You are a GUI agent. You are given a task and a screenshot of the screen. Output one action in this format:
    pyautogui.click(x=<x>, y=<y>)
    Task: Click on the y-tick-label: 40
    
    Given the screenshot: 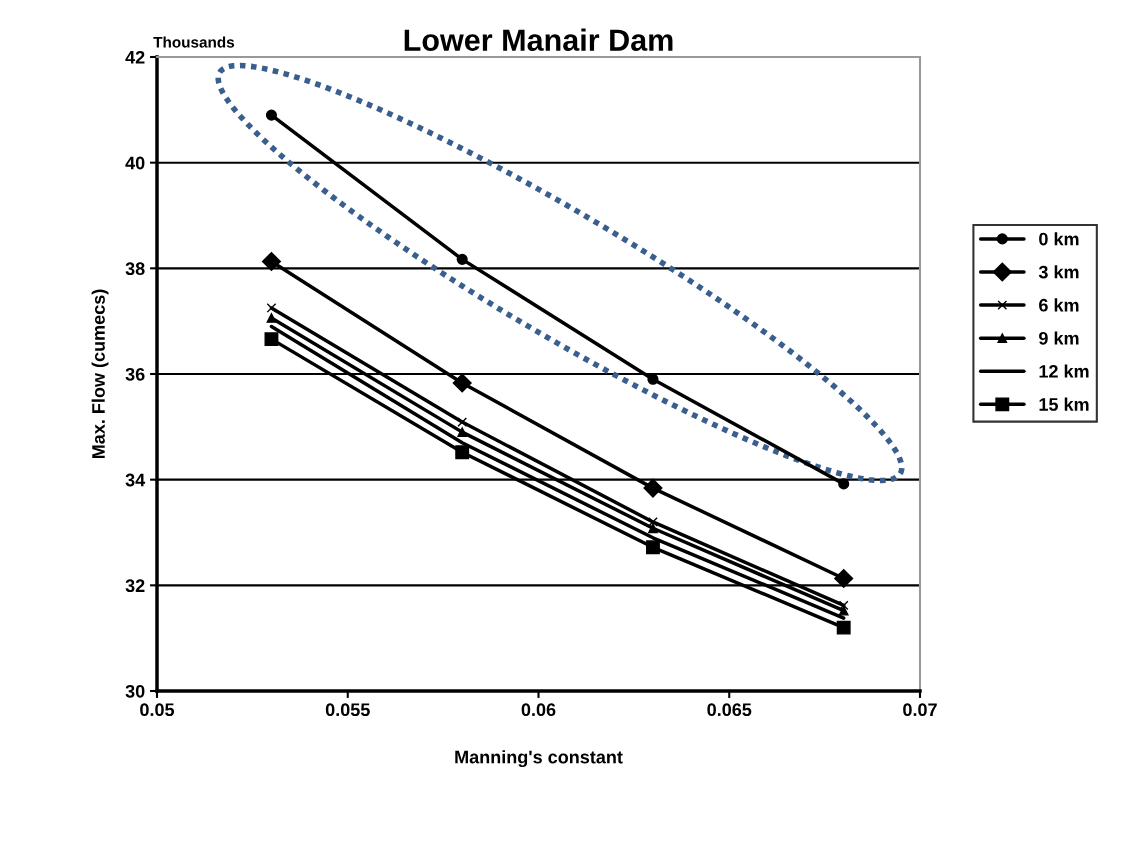 What is the action you would take?
    pyautogui.click(x=135, y=163)
    